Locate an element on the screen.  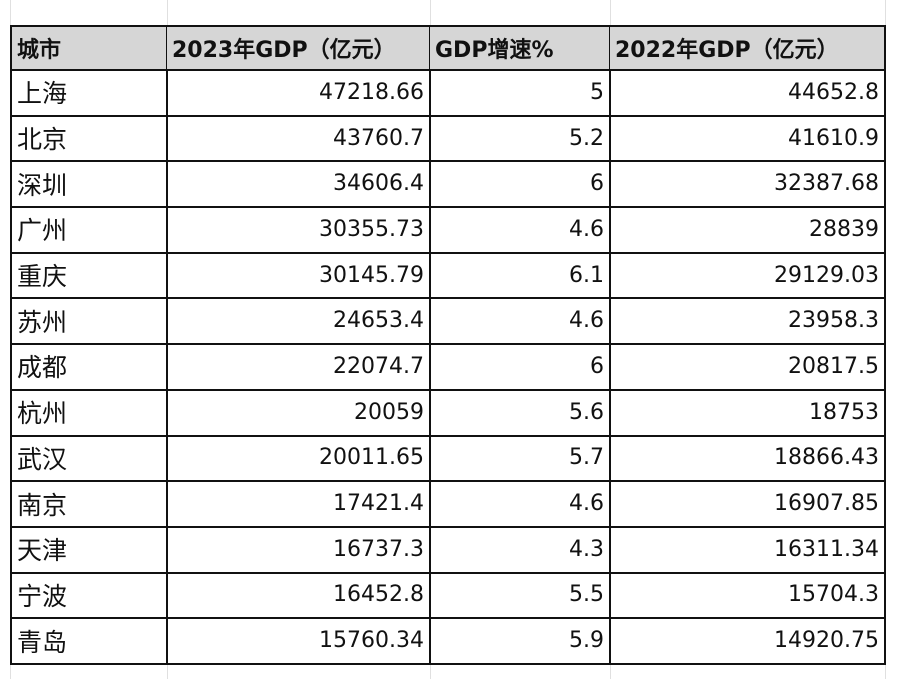
number-cell: 5.5 is located at coordinates (520, 596).